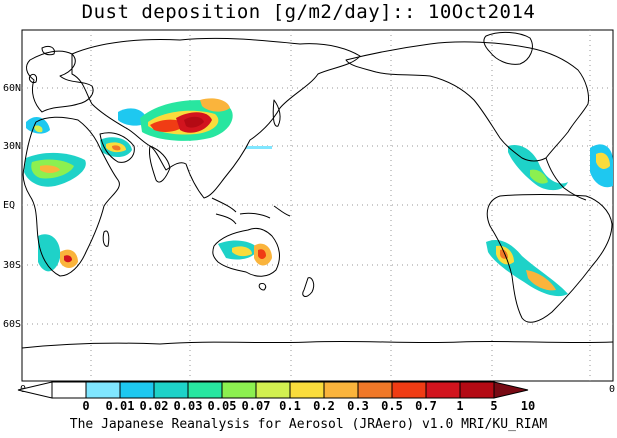 Image resolution: width=617 pixels, height=438 pixels. What do you see at coordinates (188, 406) in the screenshot?
I see `colorbar-tick-label: 0.03` at bounding box center [188, 406].